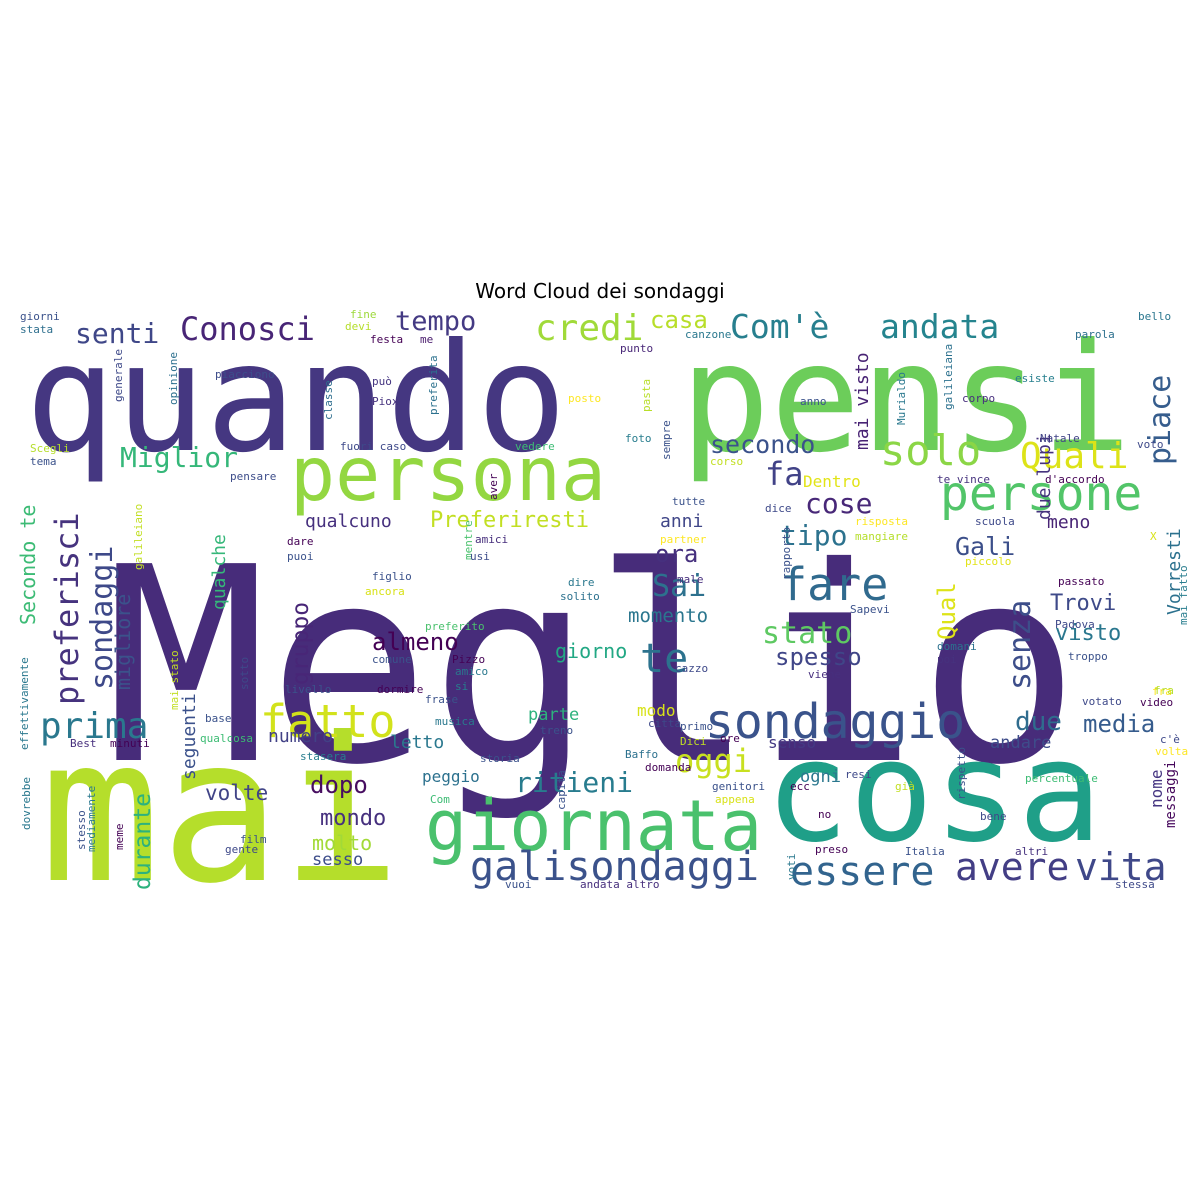 This screenshot has height=1200, width=1200. I want to click on word: comune, so click(392, 659).